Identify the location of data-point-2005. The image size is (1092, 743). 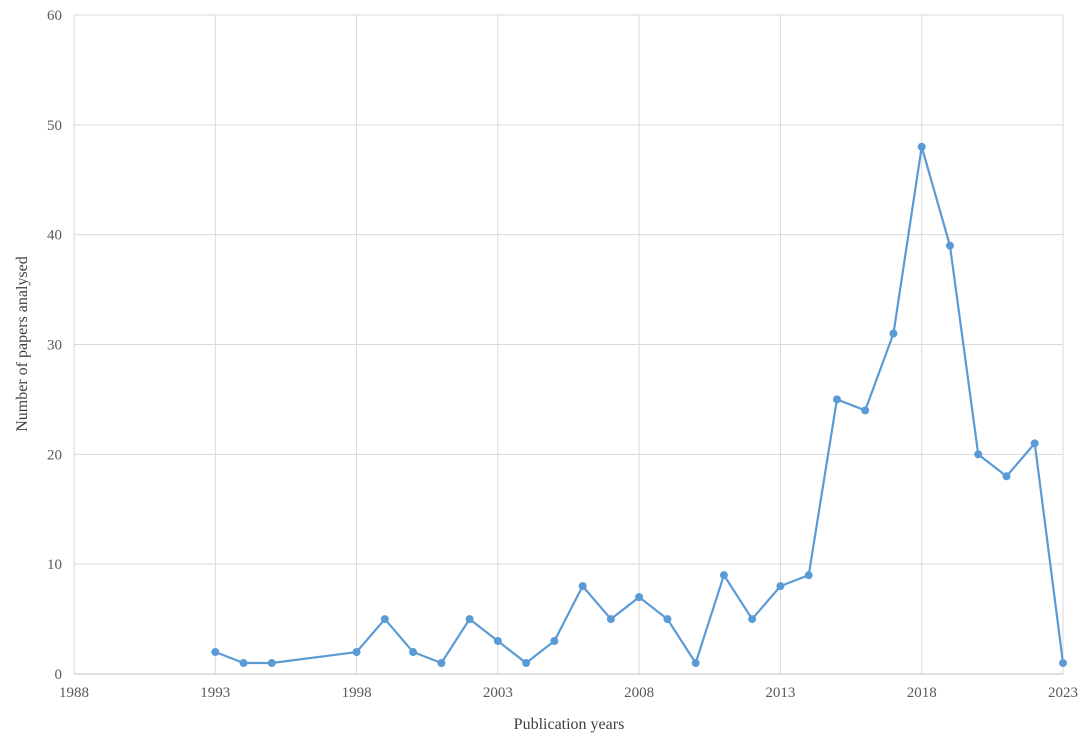
(554, 641).